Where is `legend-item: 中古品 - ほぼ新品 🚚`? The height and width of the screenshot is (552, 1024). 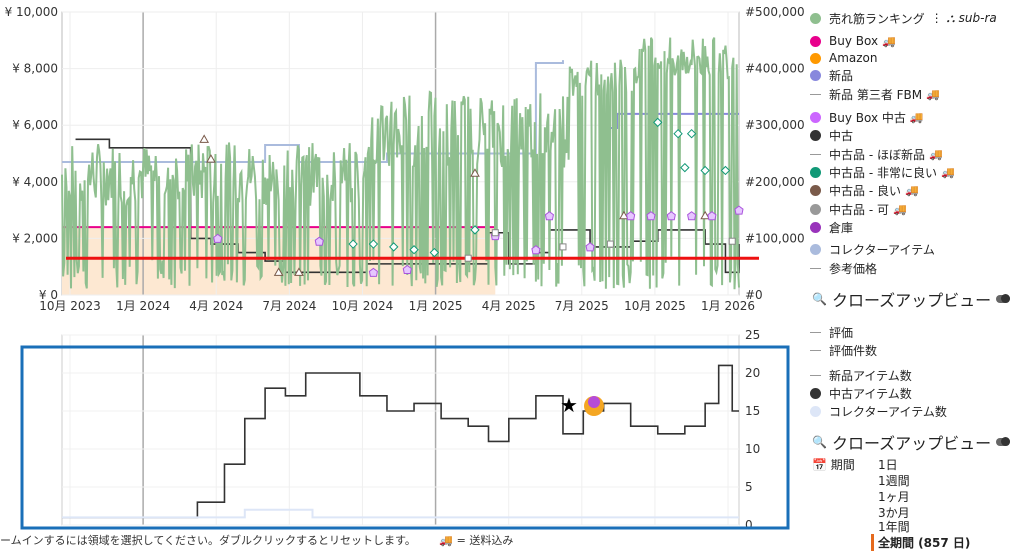 legend-item: 中古品 - ほぼ新品 🚚 is located at coordinates (876, 154).